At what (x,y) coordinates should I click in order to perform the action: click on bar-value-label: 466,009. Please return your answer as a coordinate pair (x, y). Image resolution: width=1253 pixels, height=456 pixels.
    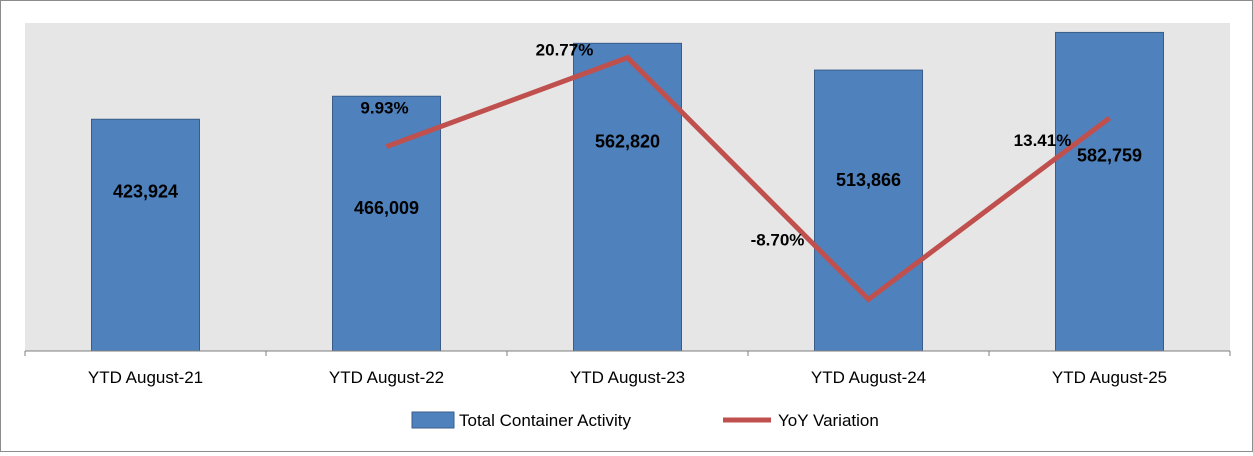
    Looking at the image, I should click on (386, 208).